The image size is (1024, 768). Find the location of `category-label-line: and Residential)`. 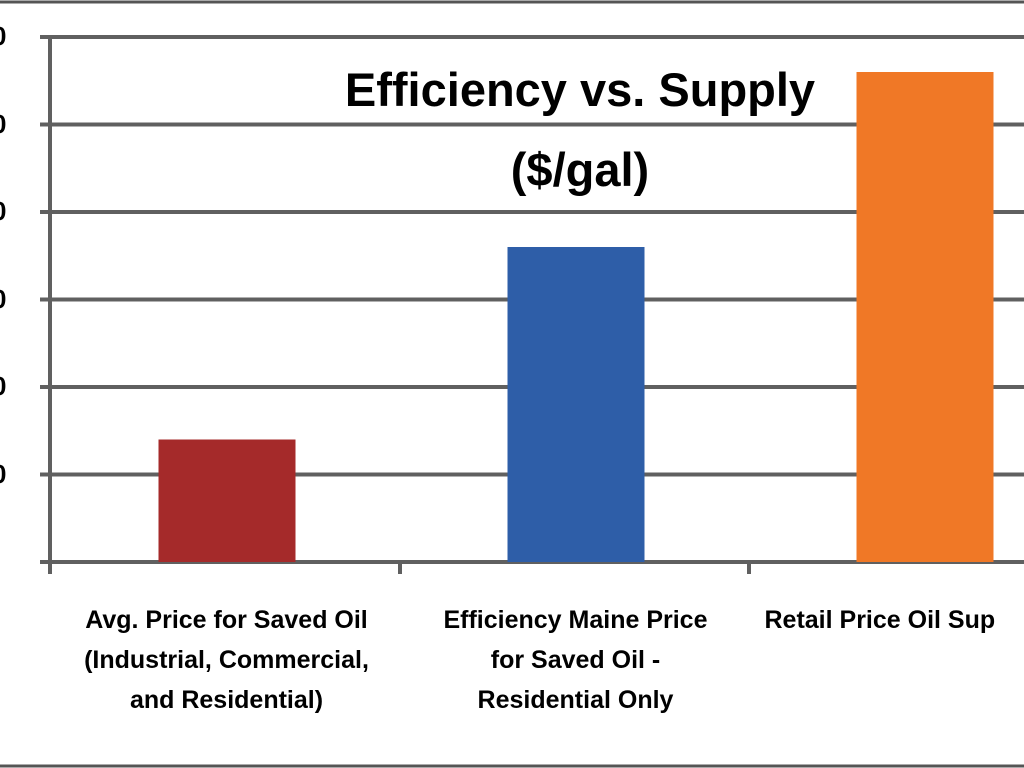

category-label-line: and Residential) is located at coordinates (226, 700).